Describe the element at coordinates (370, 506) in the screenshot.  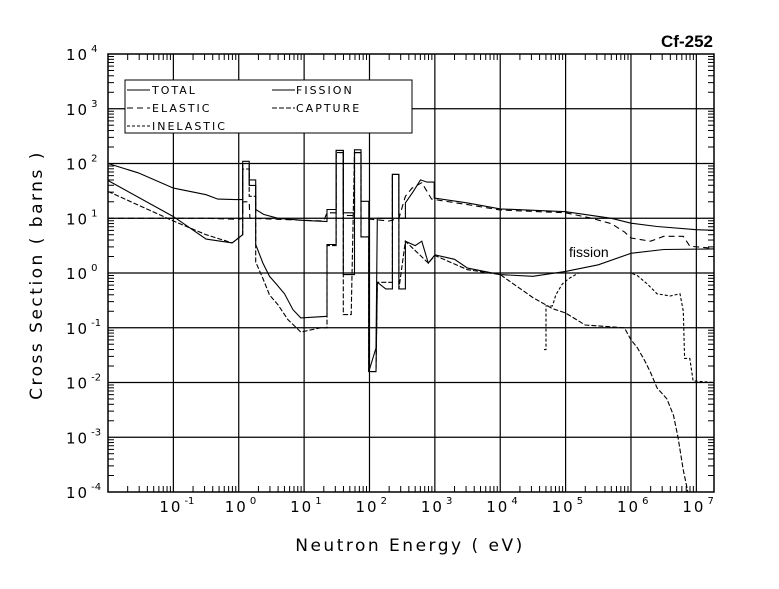
I see `x-tick-label: 10 2` at that location.